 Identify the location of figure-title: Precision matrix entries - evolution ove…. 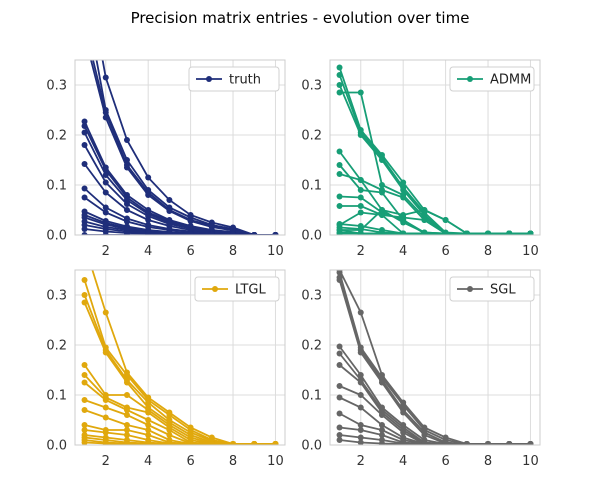
(300, 18).